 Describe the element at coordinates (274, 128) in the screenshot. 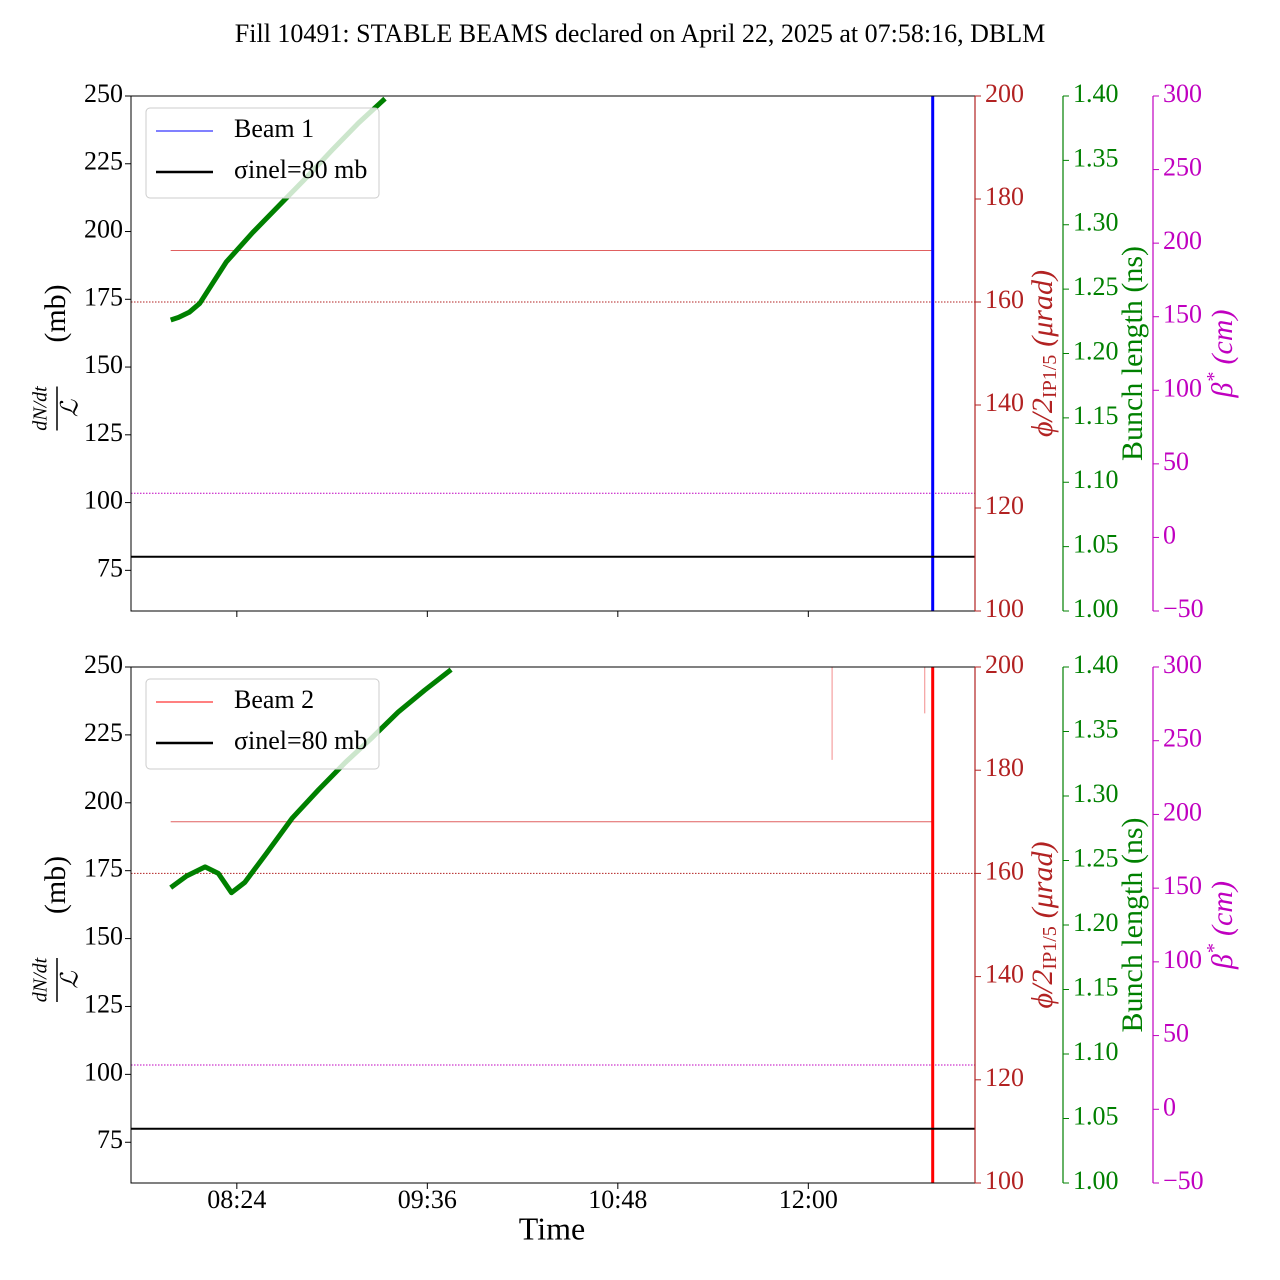

I see `legend-label: Beam 1` at that location.